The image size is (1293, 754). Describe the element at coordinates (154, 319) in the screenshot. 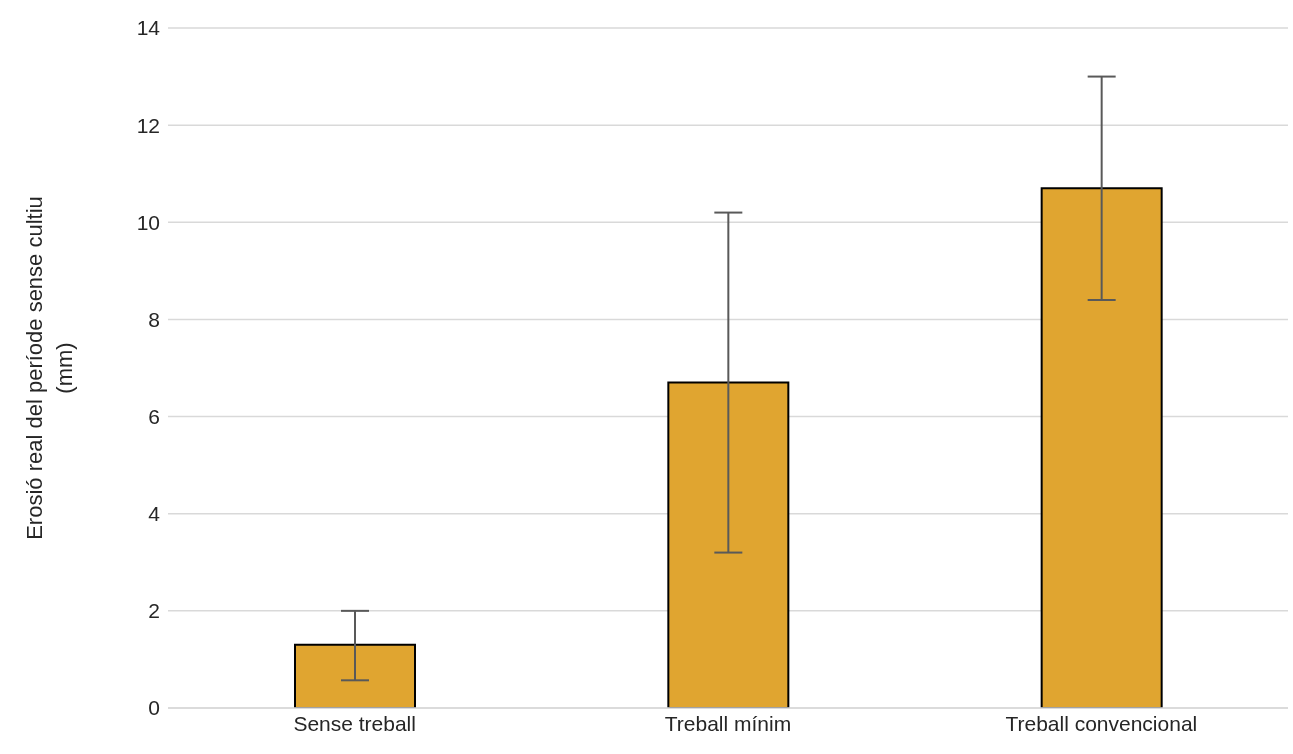

I see `y-tick-label: 8` at that location.